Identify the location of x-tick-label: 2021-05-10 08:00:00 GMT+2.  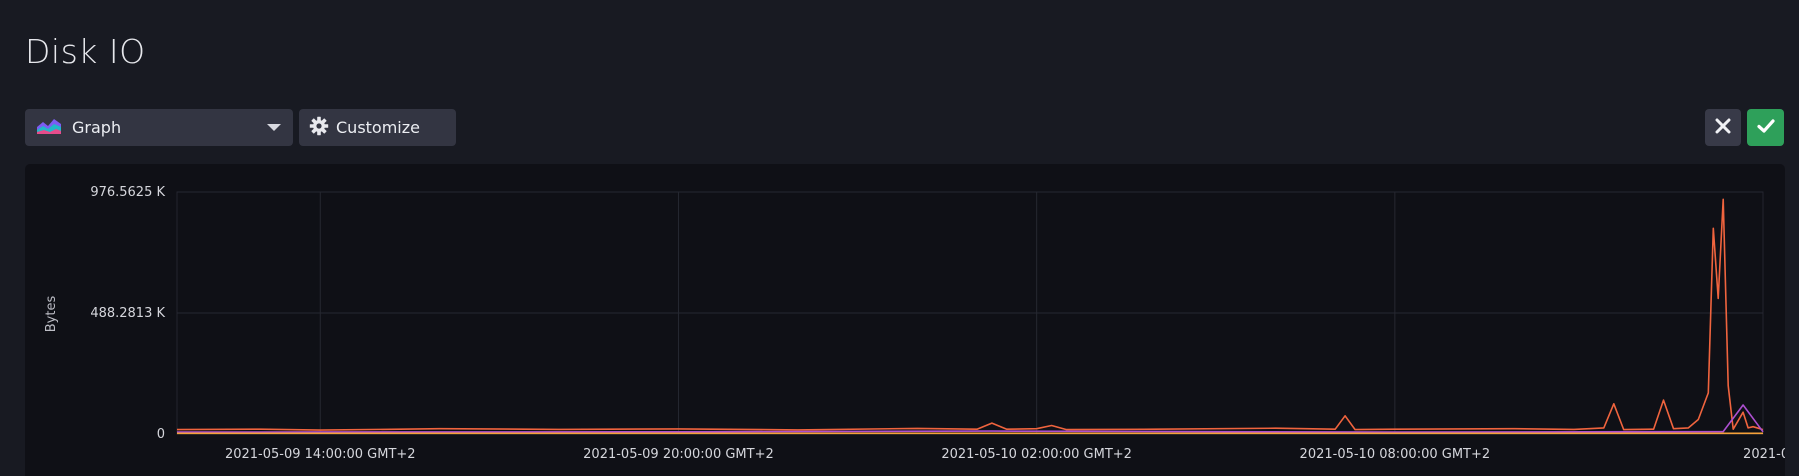
(1395, 454).